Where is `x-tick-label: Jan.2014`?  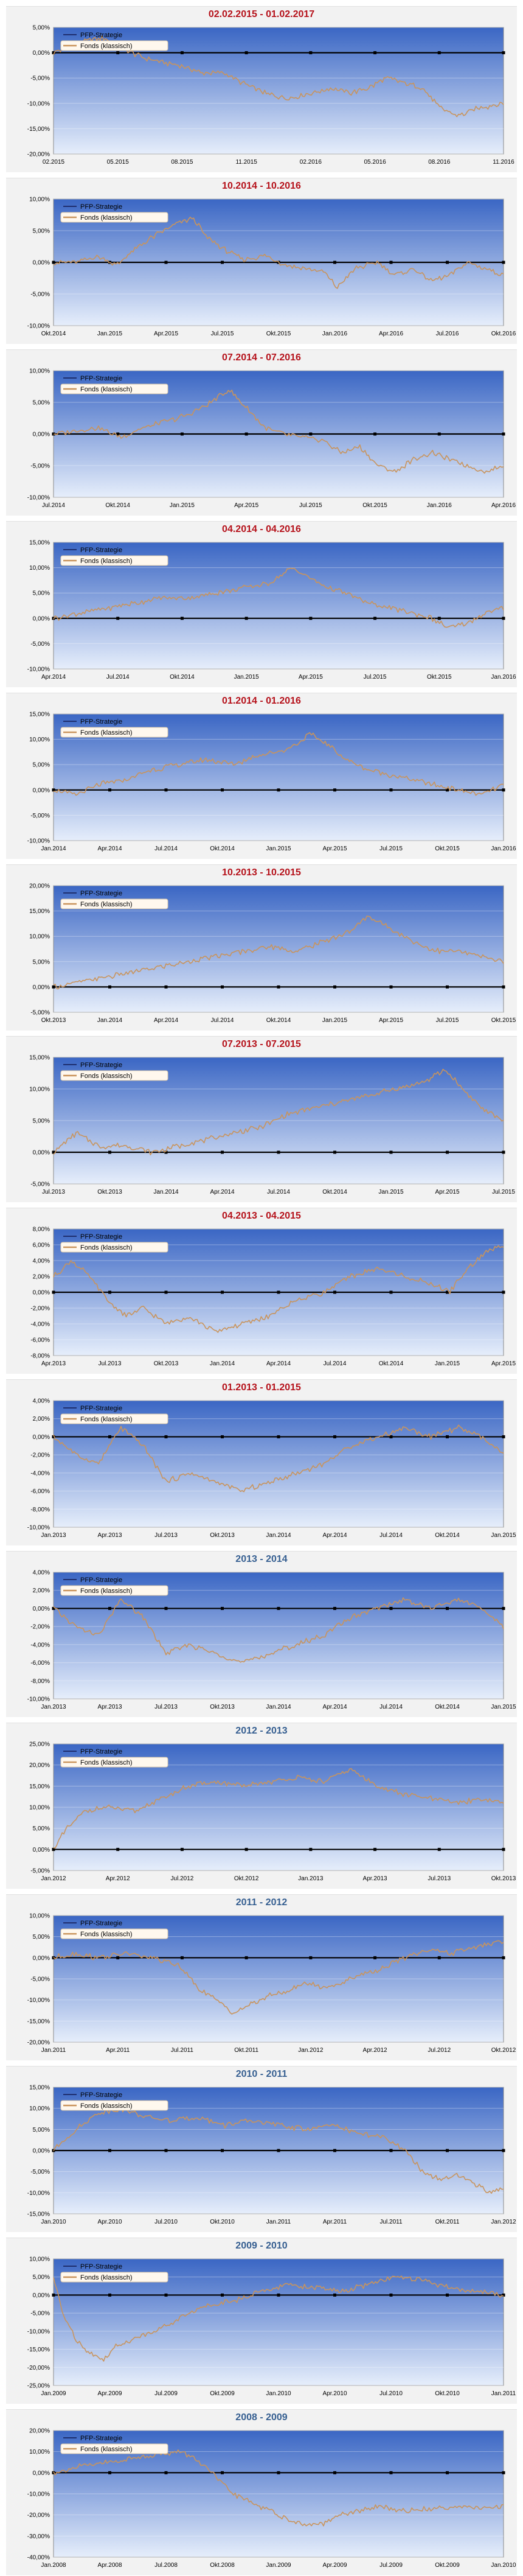 x-tick-label: Jan.2014 is located at coordinates (278, 1535).